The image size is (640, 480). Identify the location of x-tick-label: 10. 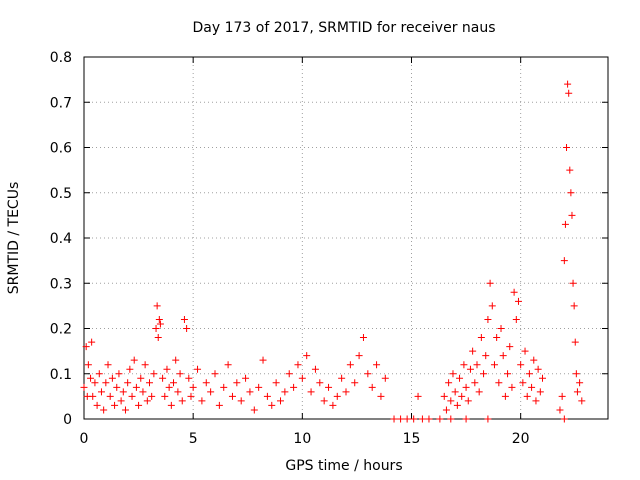
(302, 439).